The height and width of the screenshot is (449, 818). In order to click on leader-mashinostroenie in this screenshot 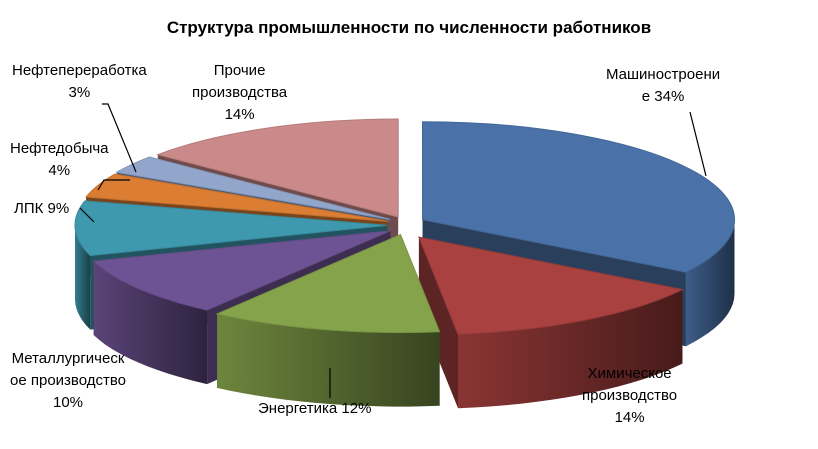, I will do `click(698, 144)`.